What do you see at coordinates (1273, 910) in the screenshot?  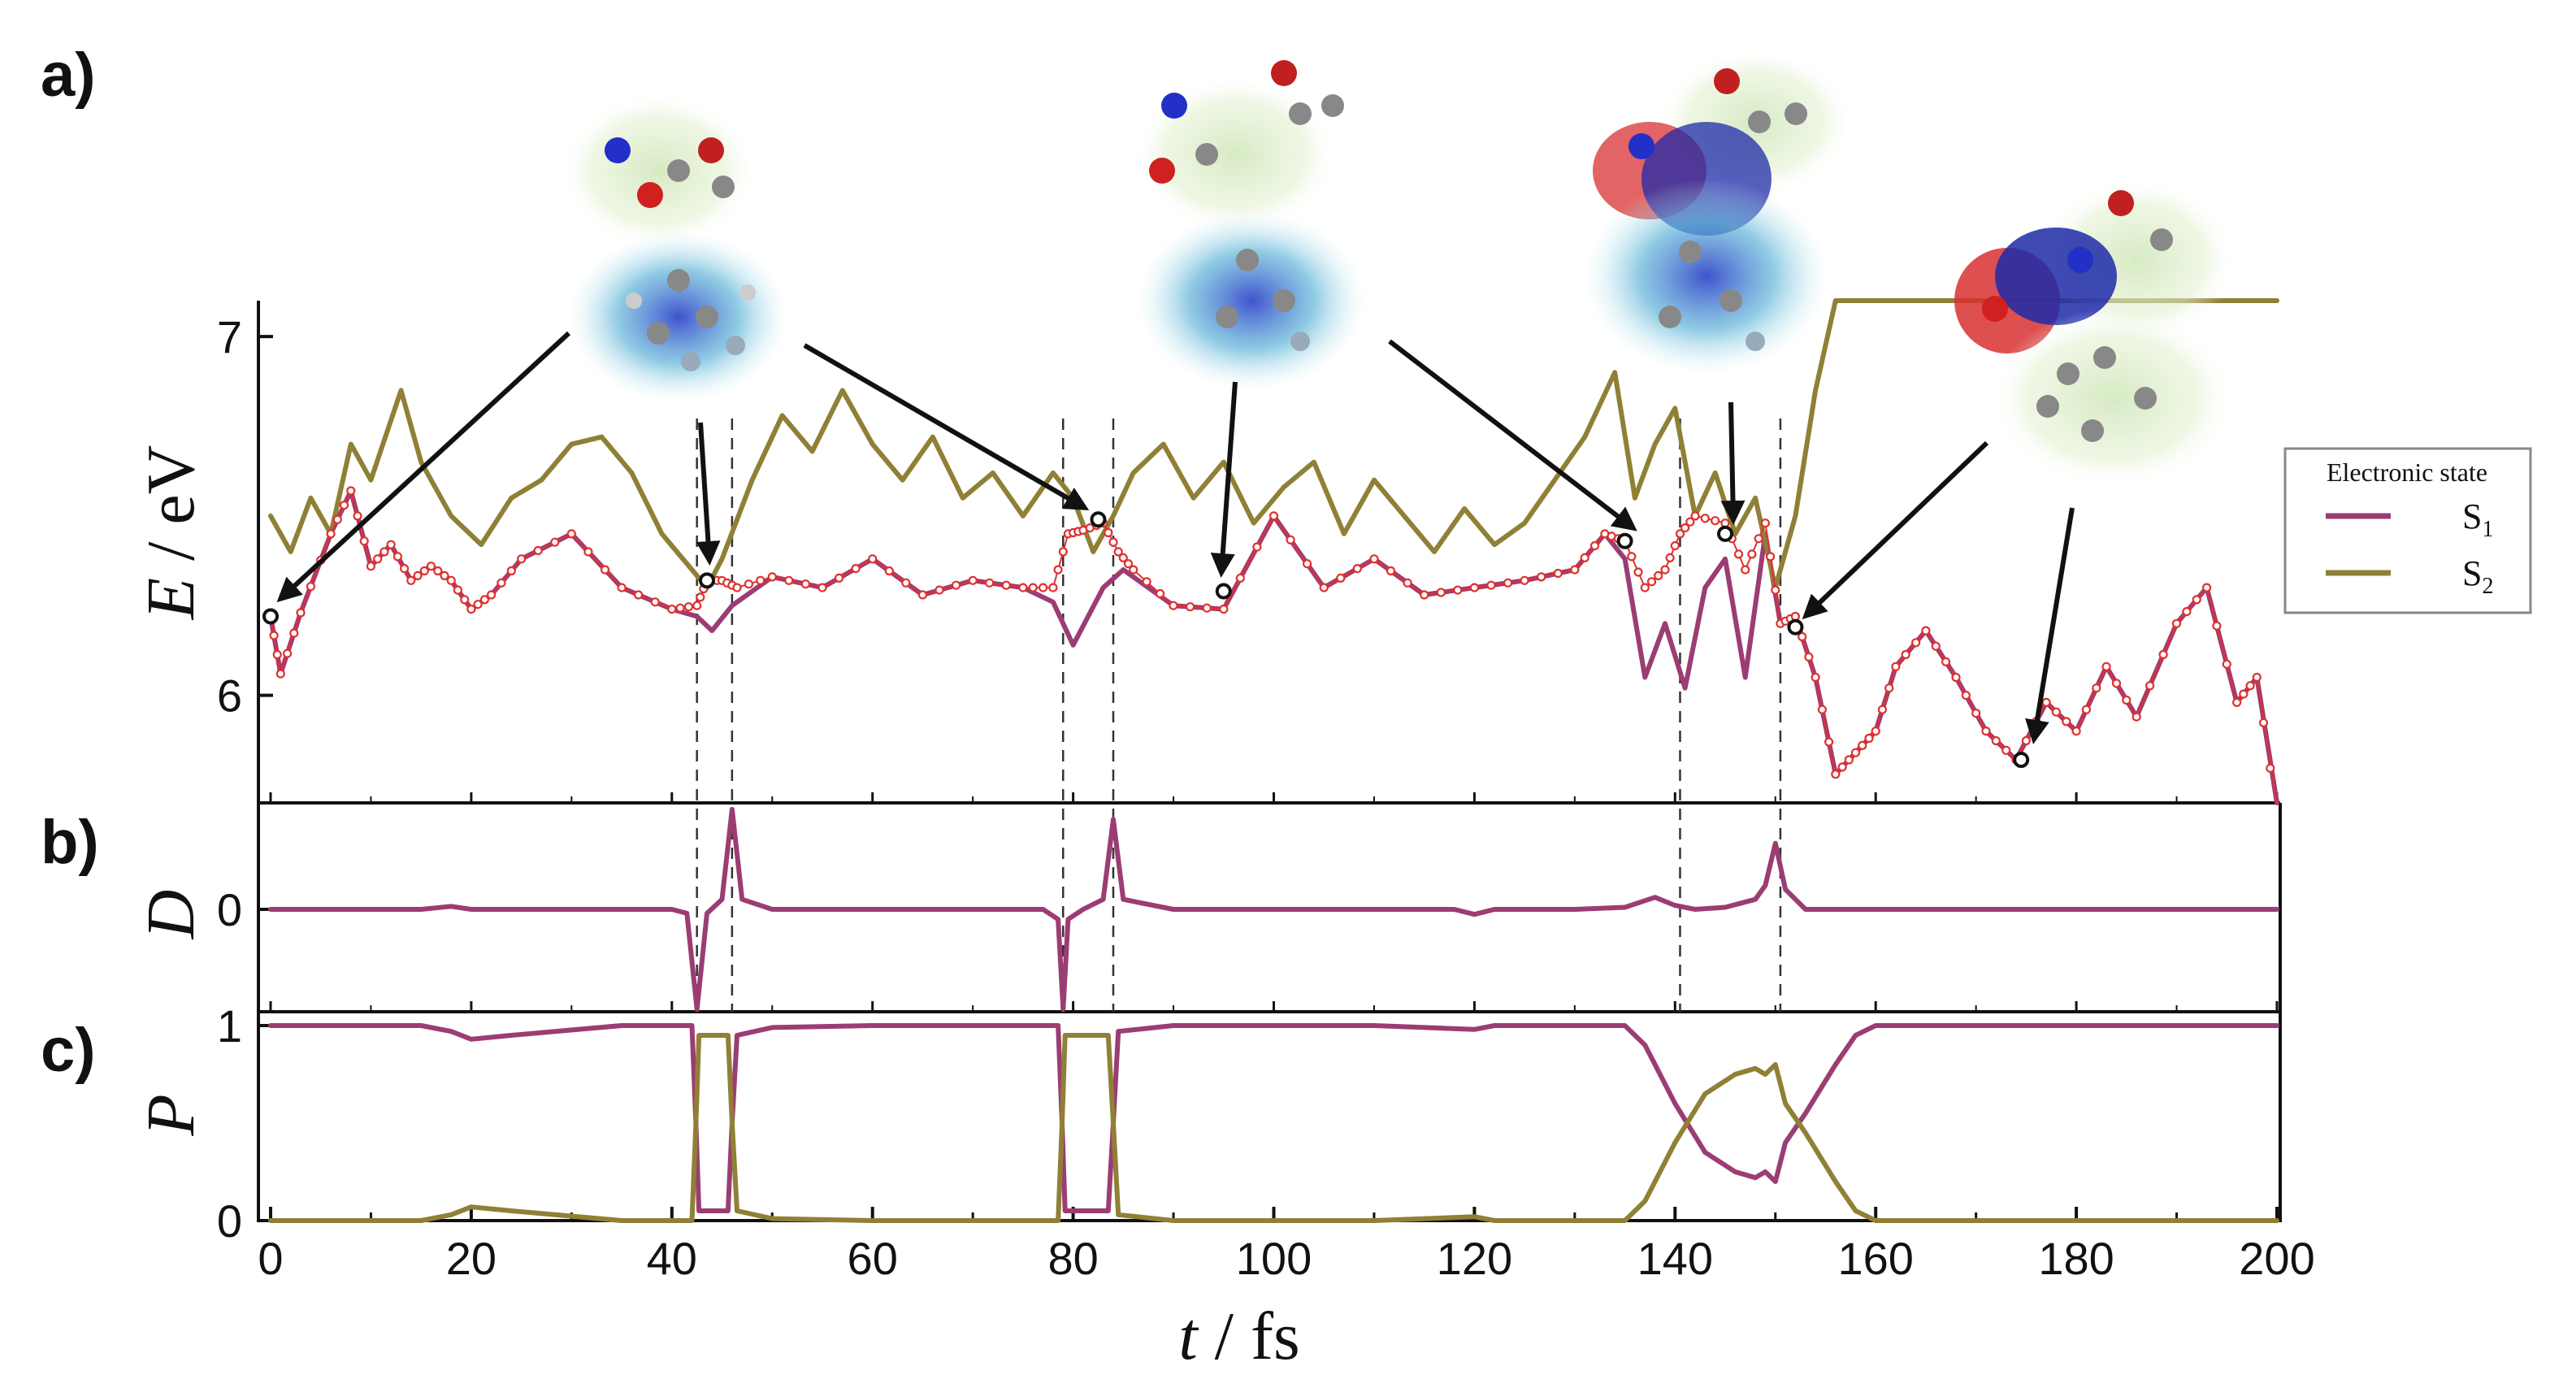 I see `series-b-d` at bounding box center [1273, 910].